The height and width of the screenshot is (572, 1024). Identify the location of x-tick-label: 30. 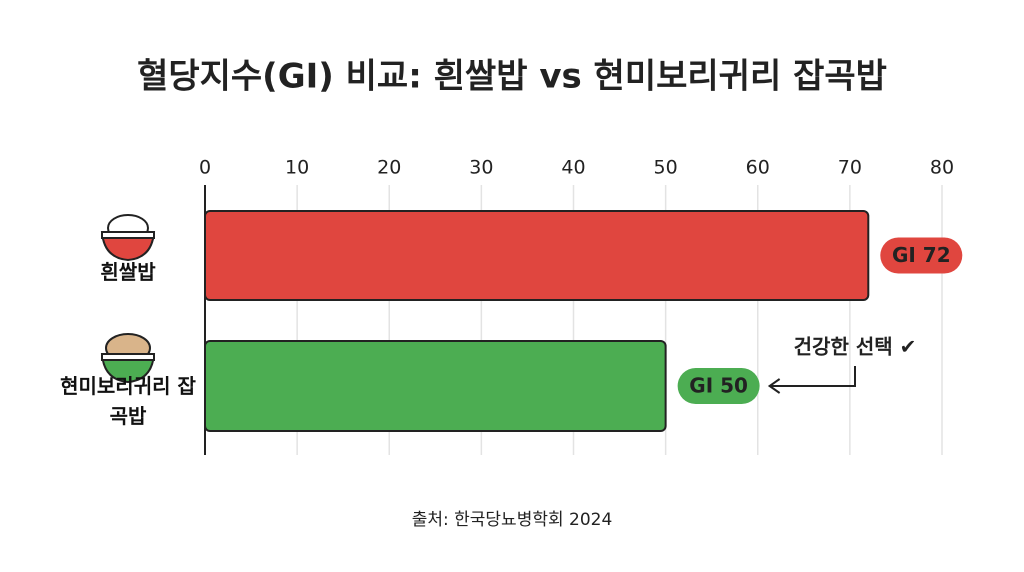
(481, 168).